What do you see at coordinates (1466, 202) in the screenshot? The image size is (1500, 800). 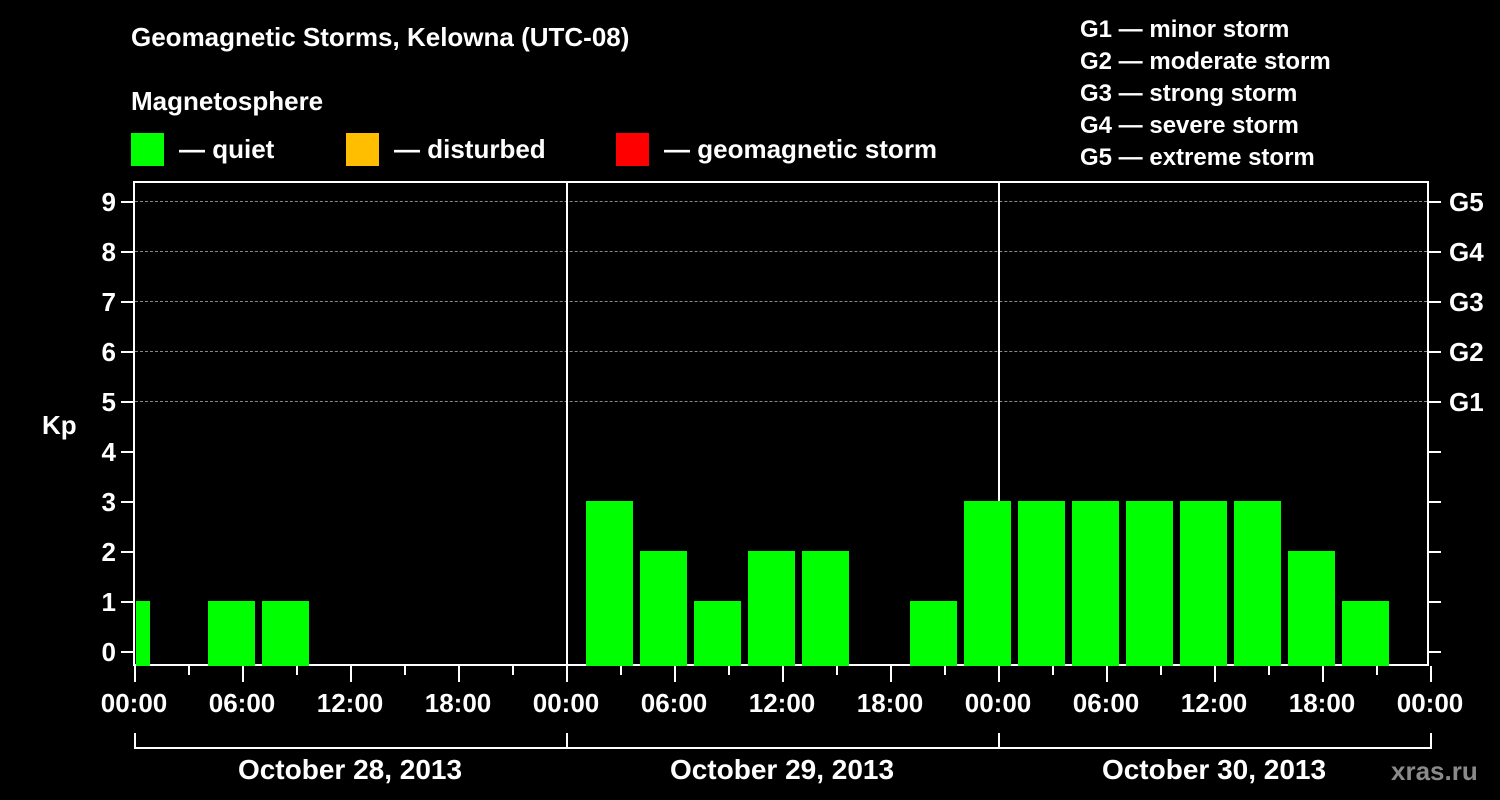 I see `g-label: G5` at bounding box center [1466, 202].